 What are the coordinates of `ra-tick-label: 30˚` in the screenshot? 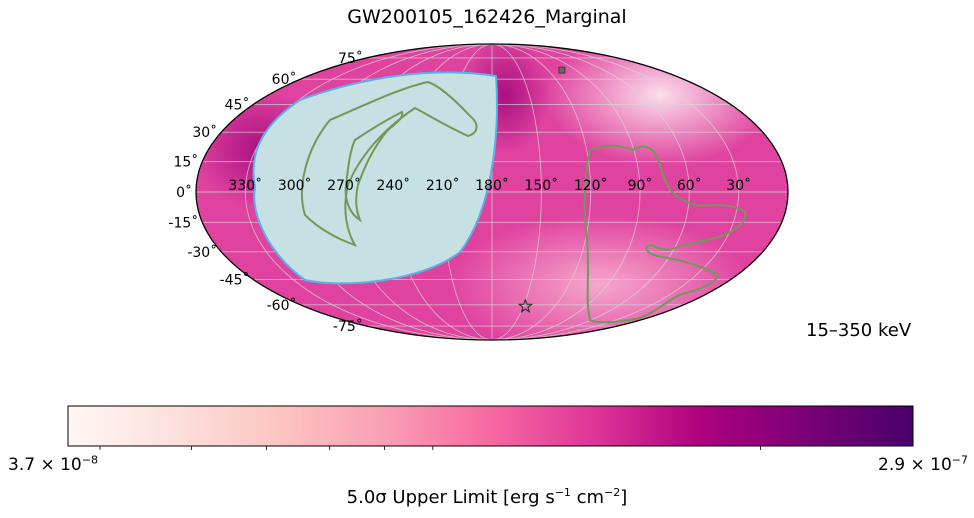 It's located at (738, 185).